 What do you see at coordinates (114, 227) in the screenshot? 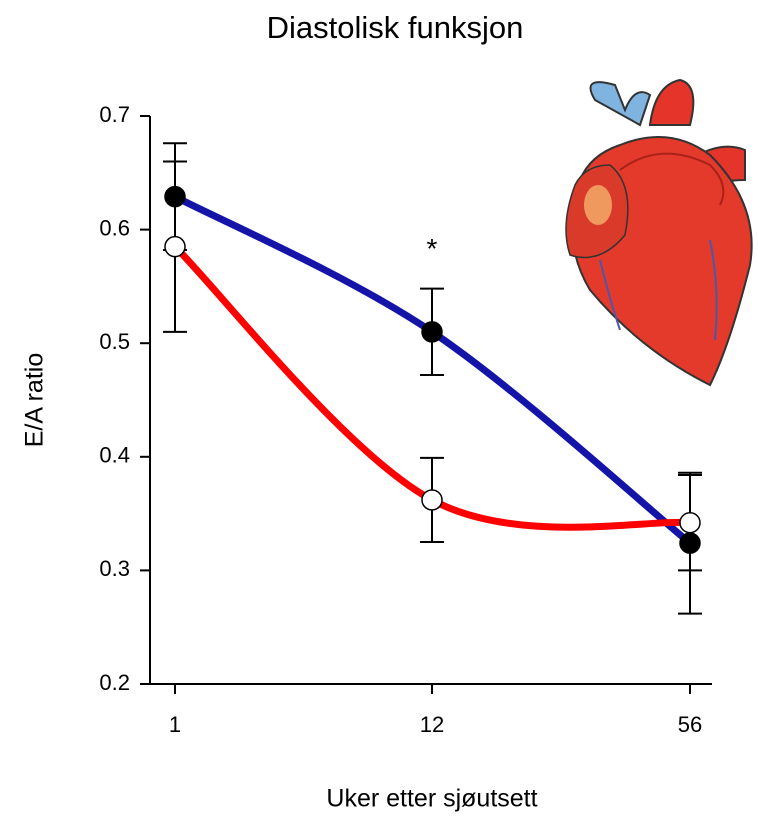
I see `y-tick-label: 0.6` at bounding box center [114, 227].